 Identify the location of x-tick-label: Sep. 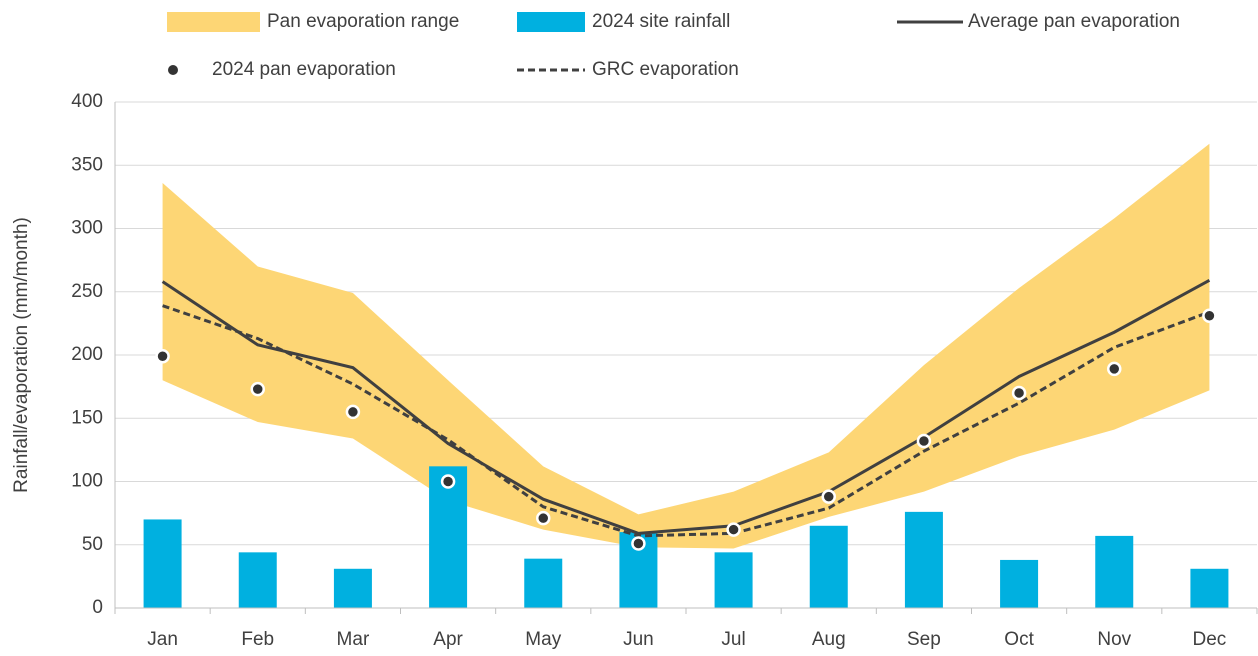
(924, 639).